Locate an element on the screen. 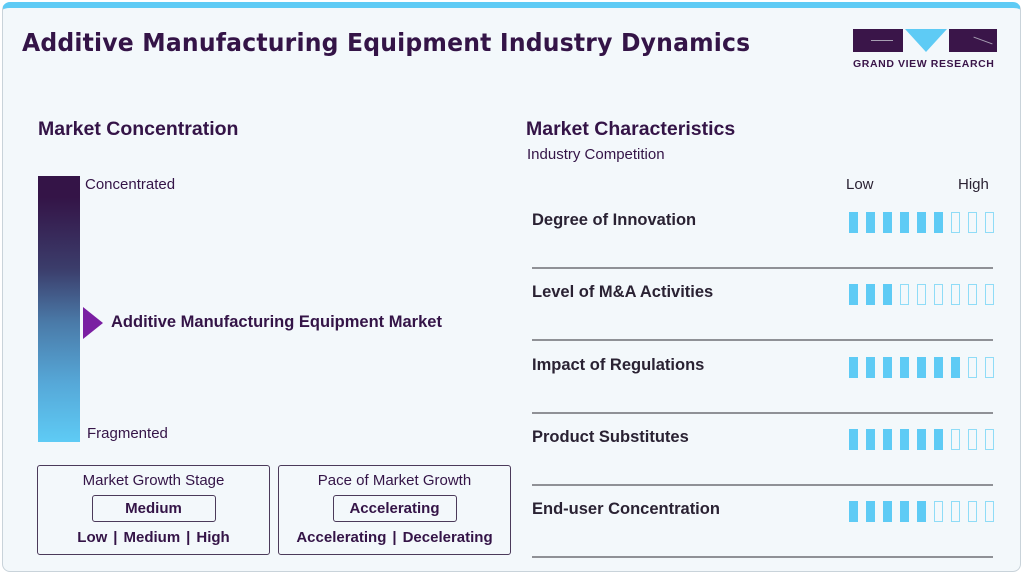 This screenshot has height=576, width=1025. growth-stage-option: Low is located at coordinates (92, 537).